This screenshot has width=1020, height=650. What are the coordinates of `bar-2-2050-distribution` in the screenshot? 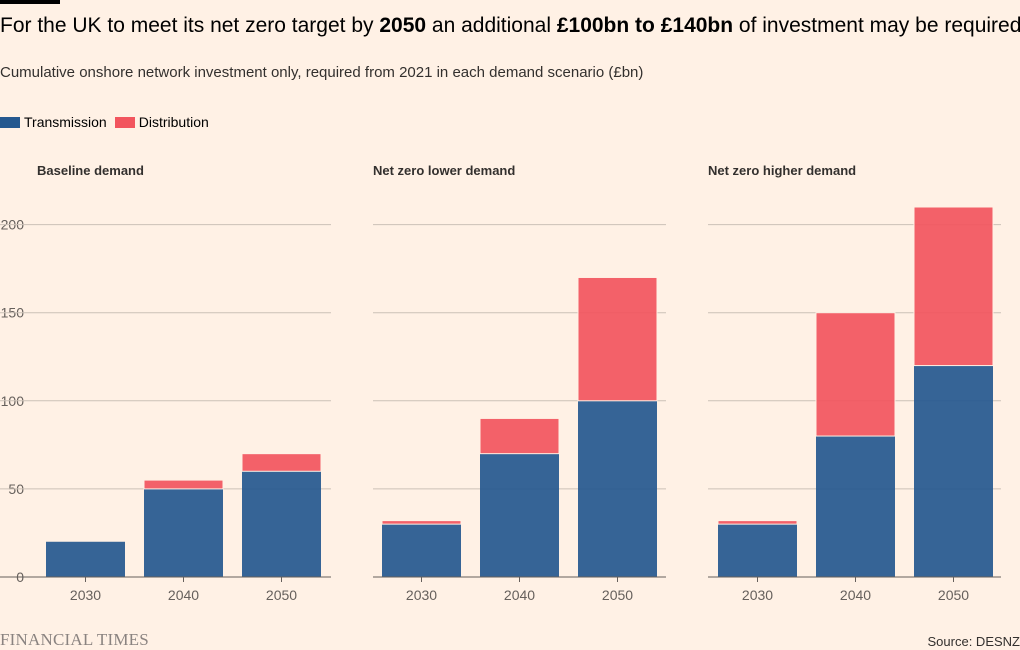 It's located at (953, 286).